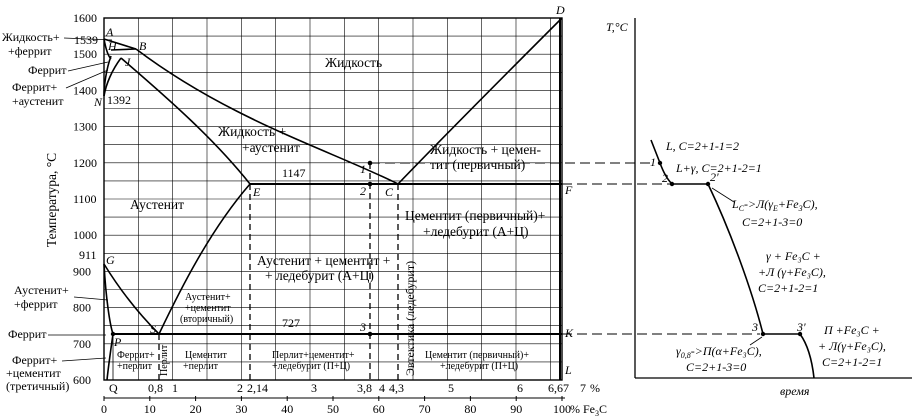  What do you see at coordinates (88, 66) in the screenshot?
I see `leader-ferrite-top` at bounding box center [88, 66].